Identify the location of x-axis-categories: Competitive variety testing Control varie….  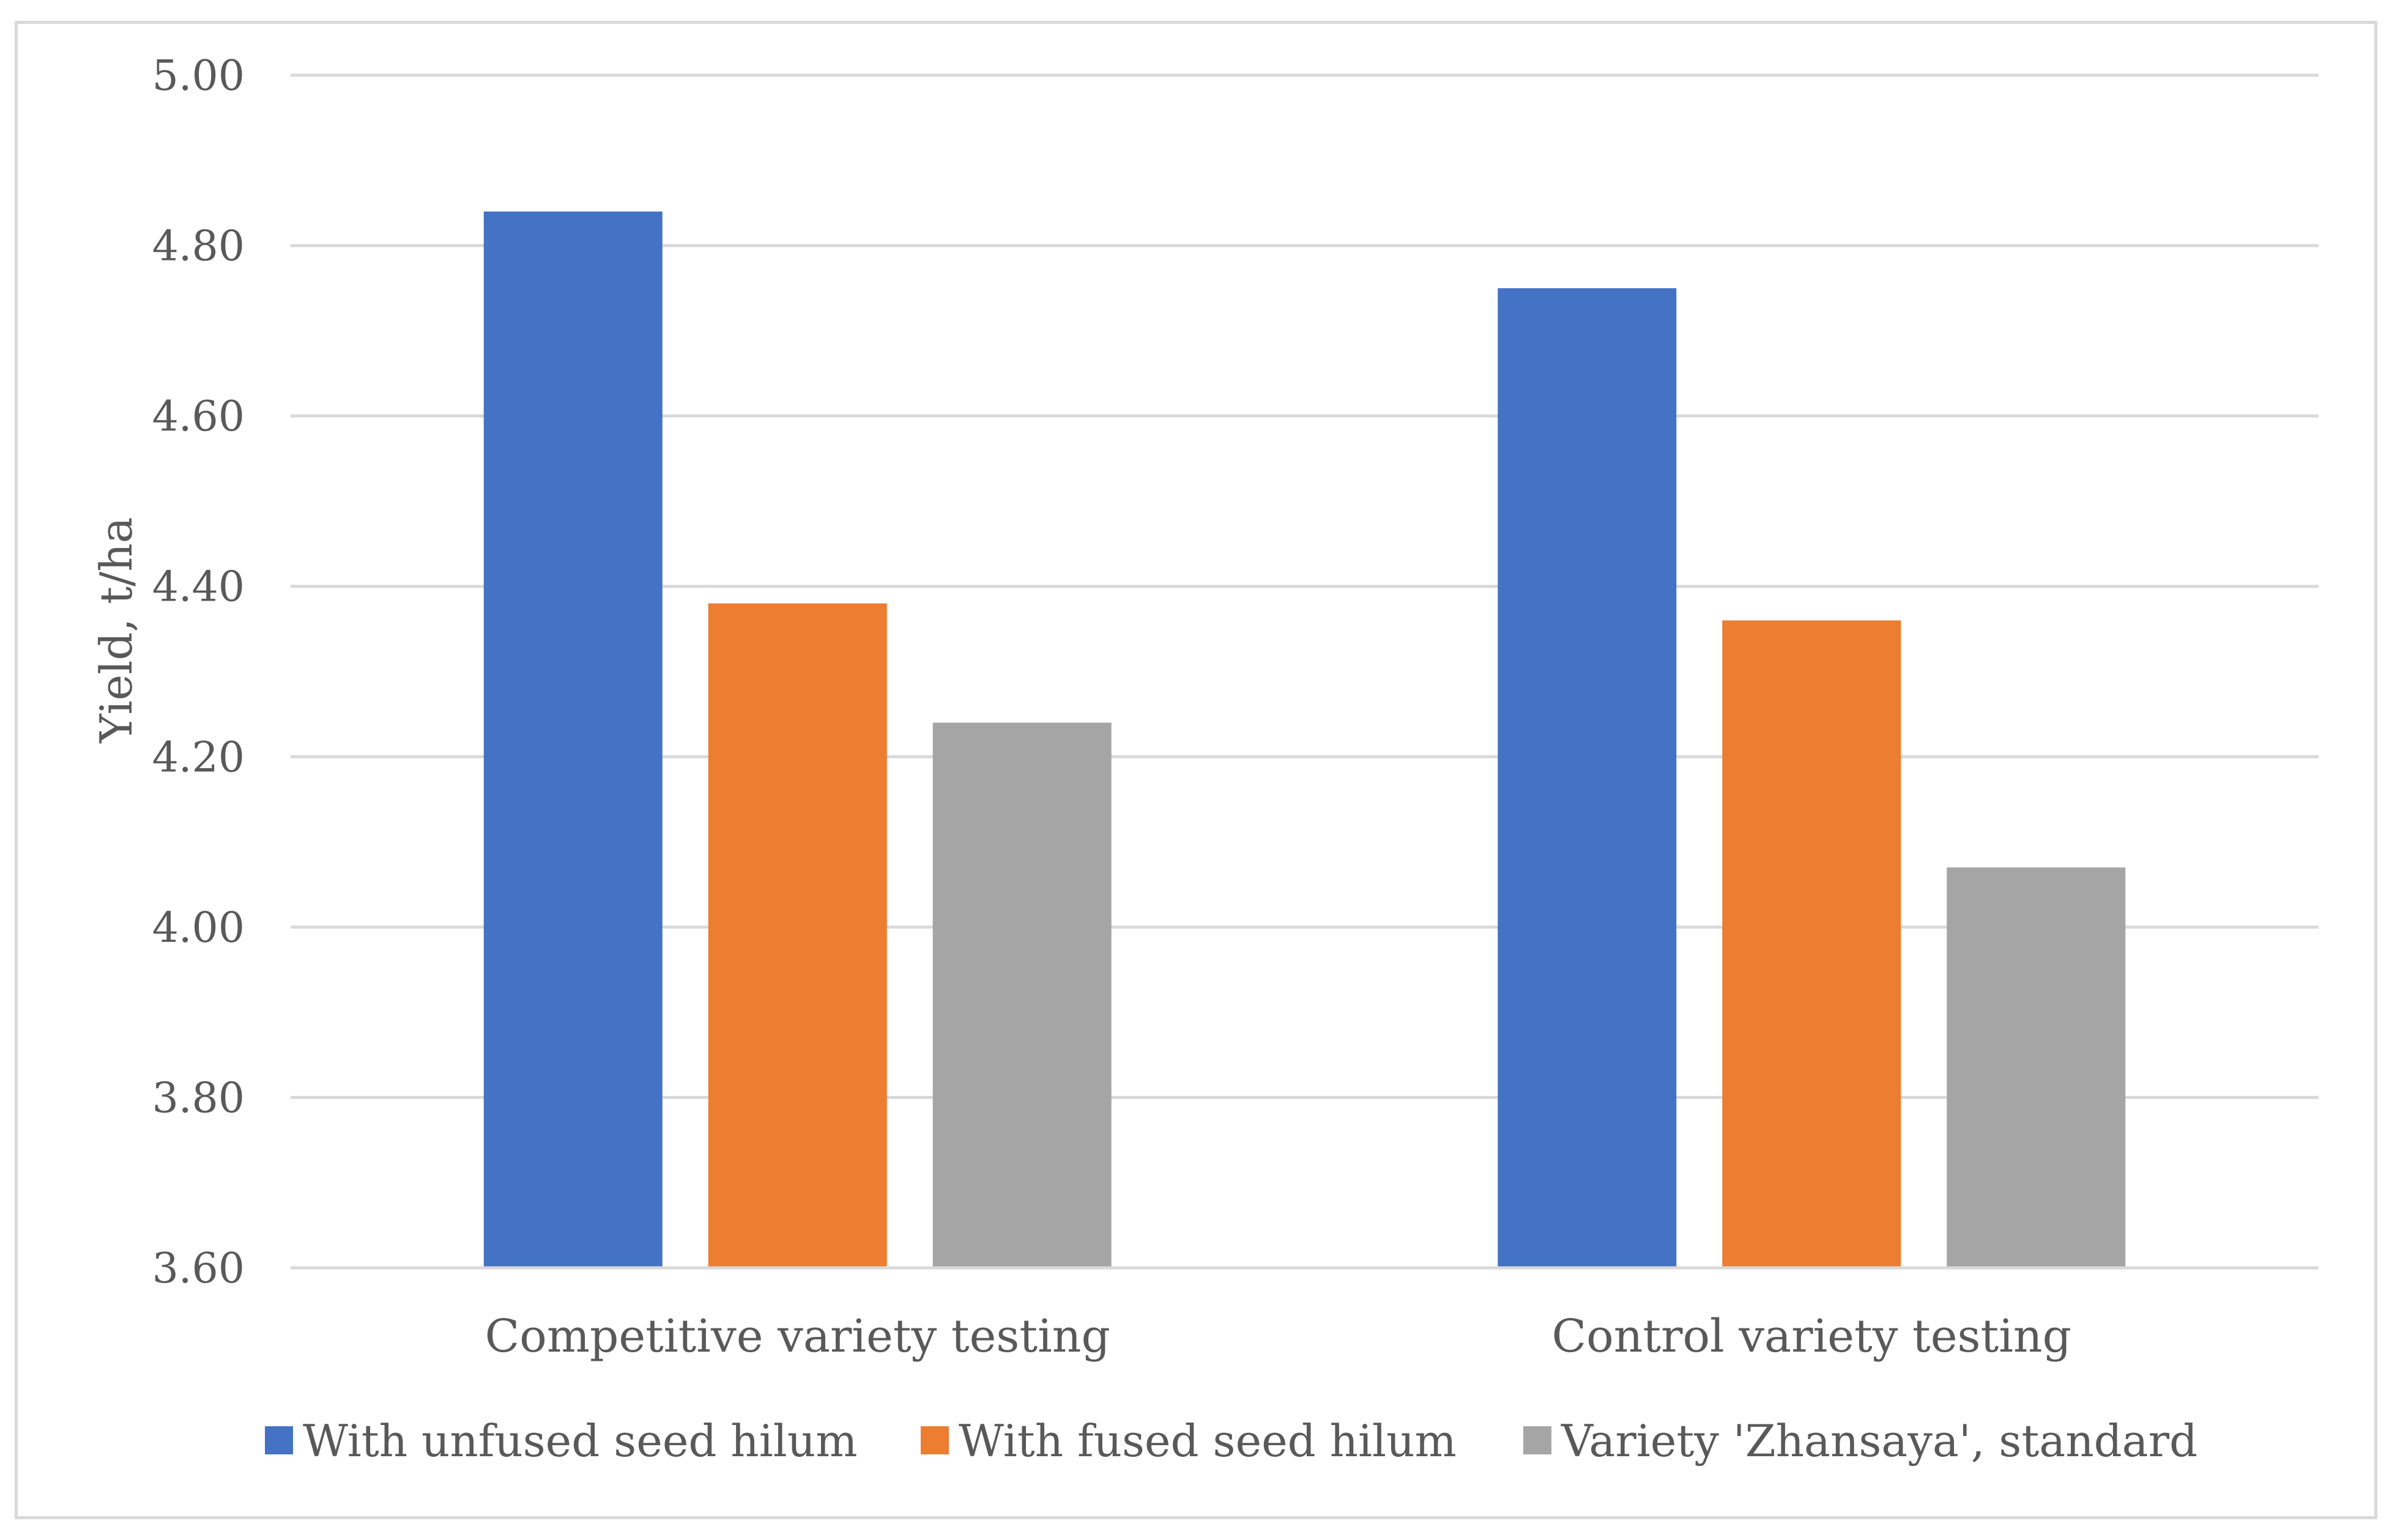
(1278, 1336).